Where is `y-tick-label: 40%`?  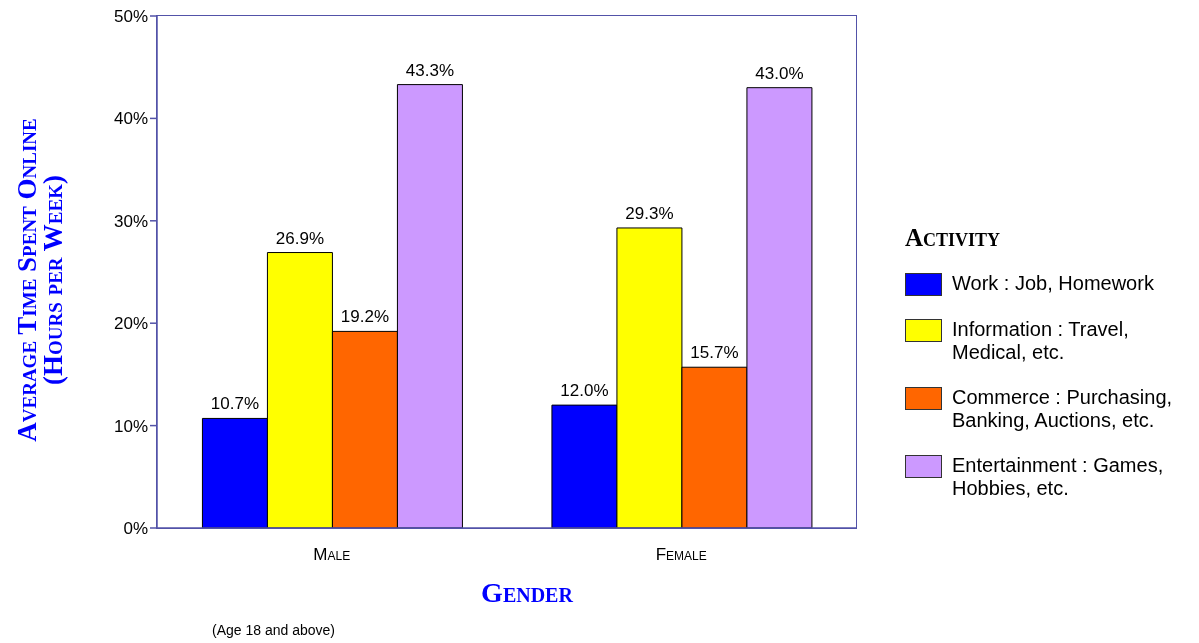 y-tick-label: 40% is located at coordinates (130, 119).